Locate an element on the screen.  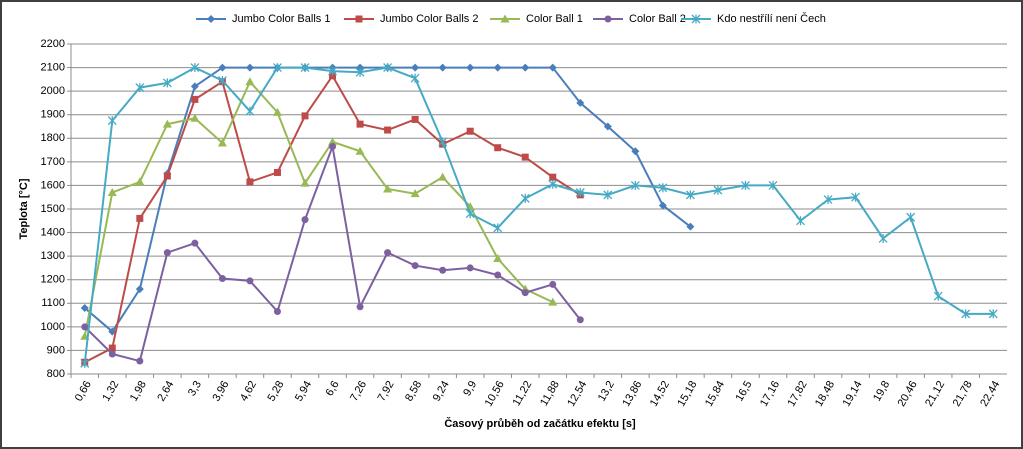
legend-label: Color Ball 2 is located at coordinates (657, 19).